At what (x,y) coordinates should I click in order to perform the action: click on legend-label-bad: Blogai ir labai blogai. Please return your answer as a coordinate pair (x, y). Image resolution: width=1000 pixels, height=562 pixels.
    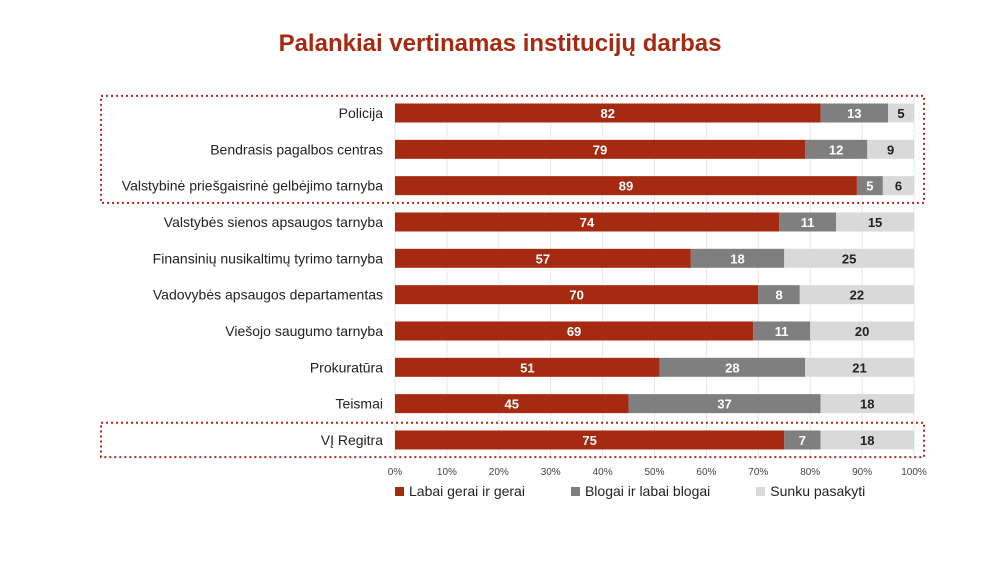
    Looking at the image, I should click on (647, 491).